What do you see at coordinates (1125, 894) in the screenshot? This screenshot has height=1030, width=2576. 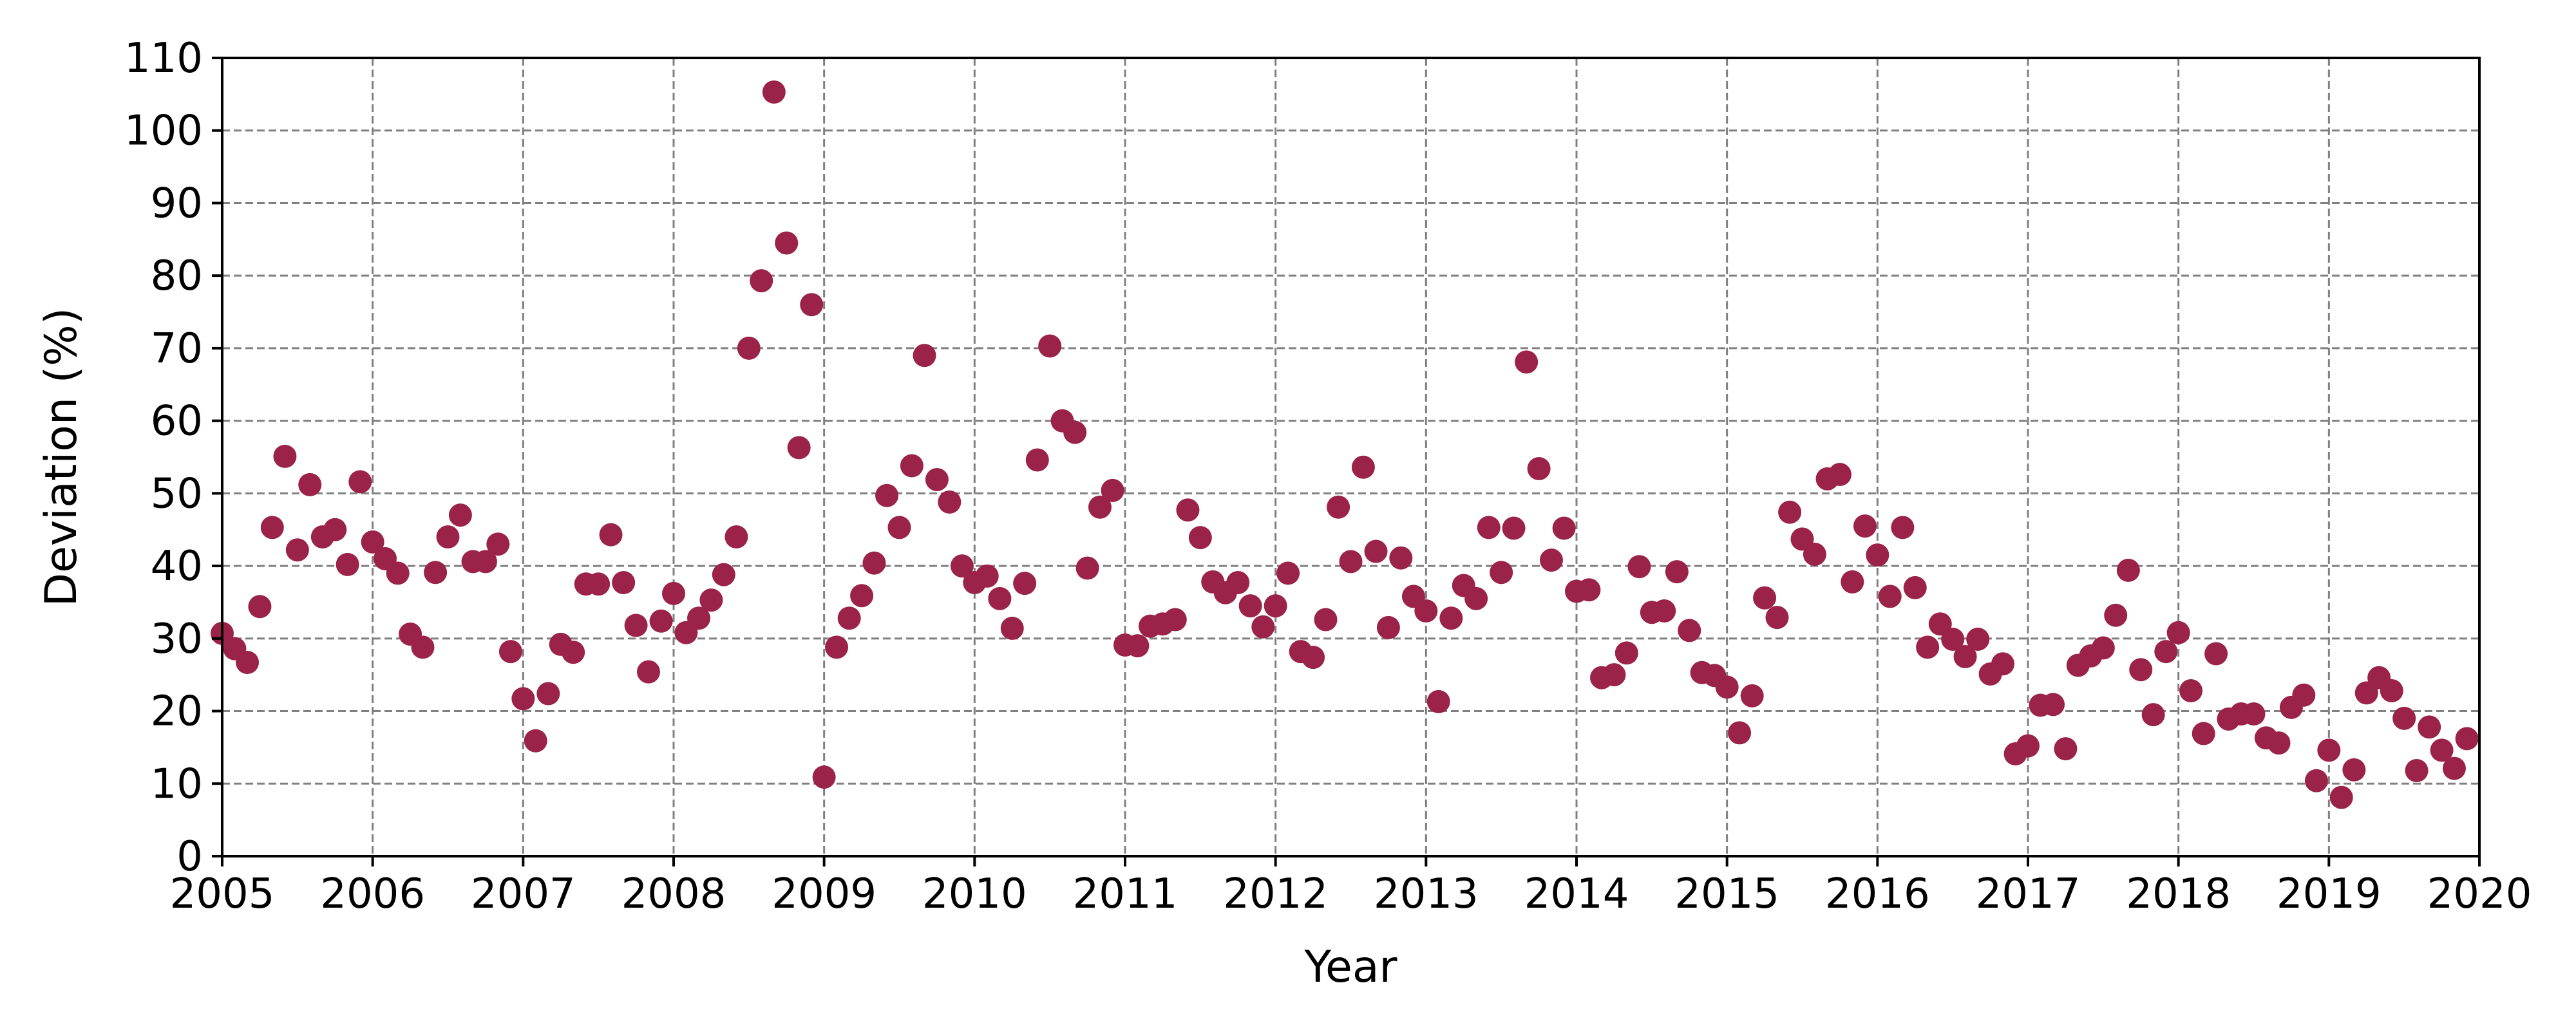 I see `x-tick-label: 2011` at bounding box center [1125, 894].